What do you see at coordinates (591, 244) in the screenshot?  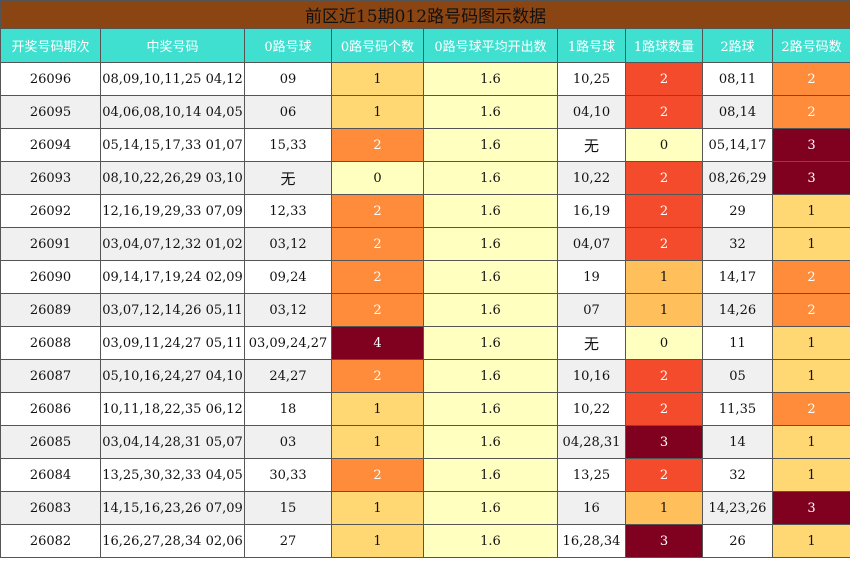 I see `route1-balls-cell: 04,07` at bounding box center [591, 244].